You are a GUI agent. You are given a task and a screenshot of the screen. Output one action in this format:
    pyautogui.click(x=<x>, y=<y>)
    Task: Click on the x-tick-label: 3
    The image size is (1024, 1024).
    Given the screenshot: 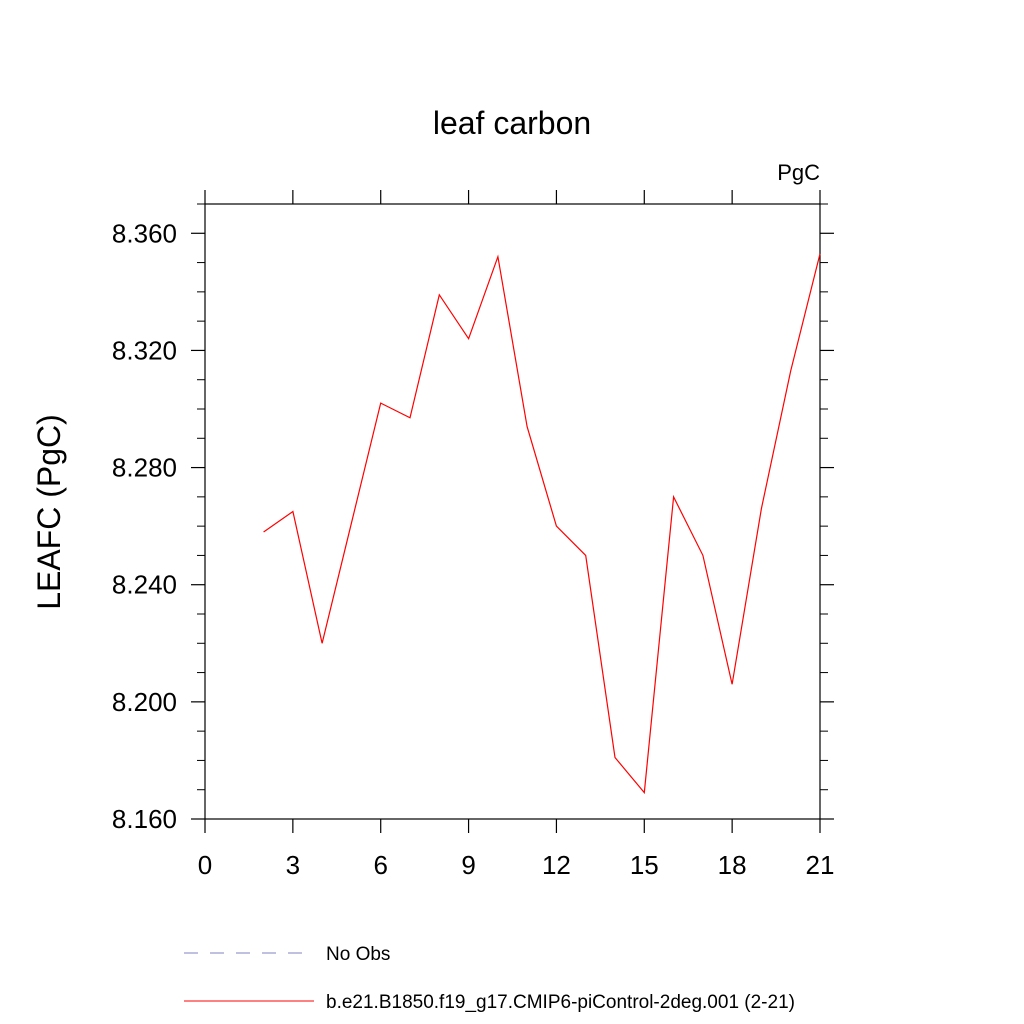 What is the action you would take?
    pyautogui.click(x=293, y=865)
    